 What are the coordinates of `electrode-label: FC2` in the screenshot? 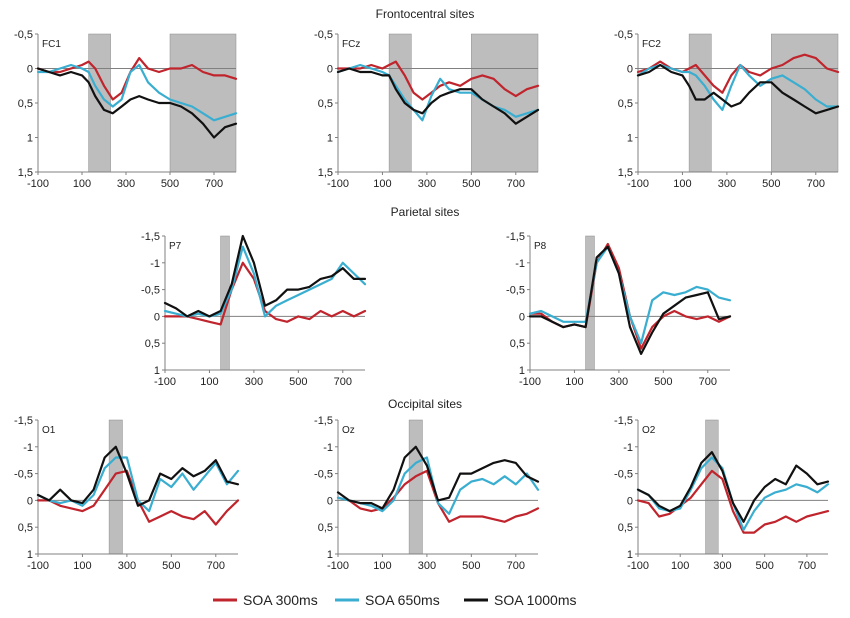 It's located at (651, 44).